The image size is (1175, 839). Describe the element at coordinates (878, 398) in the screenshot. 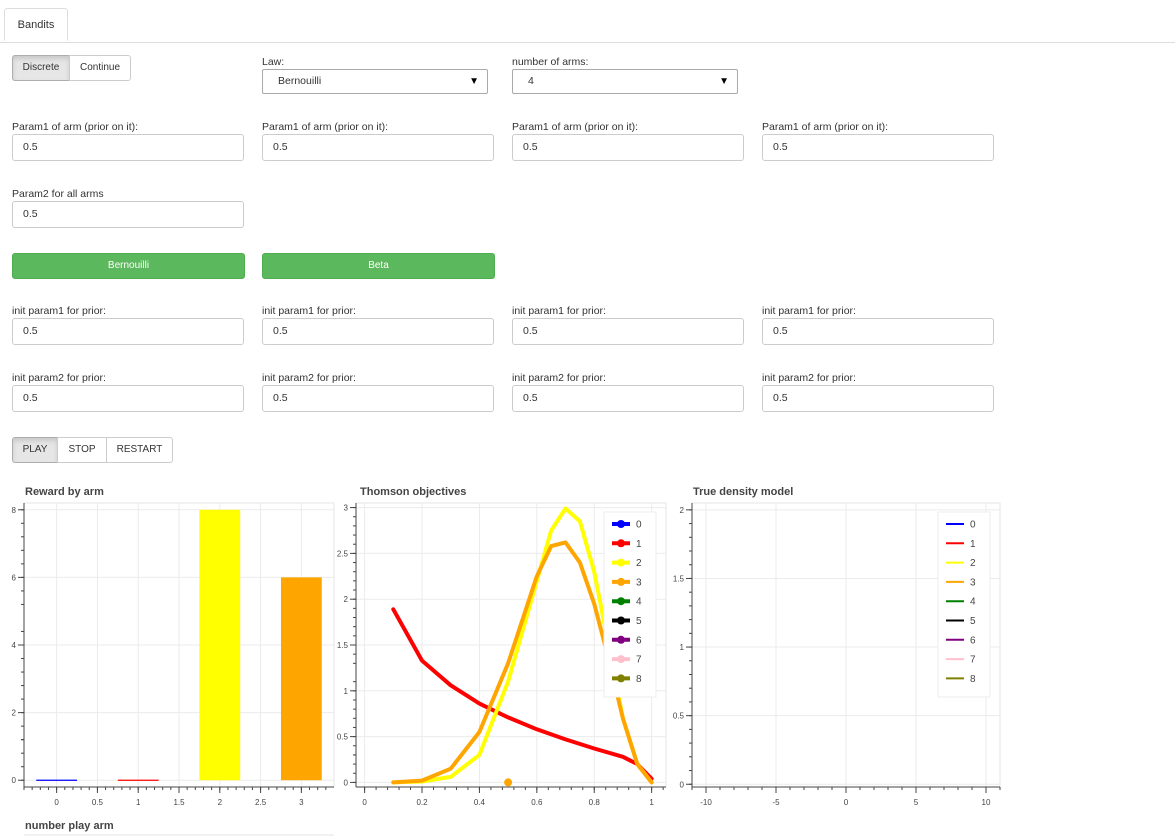

I see `init-param2-arm-3-input: 0.5` at that location.